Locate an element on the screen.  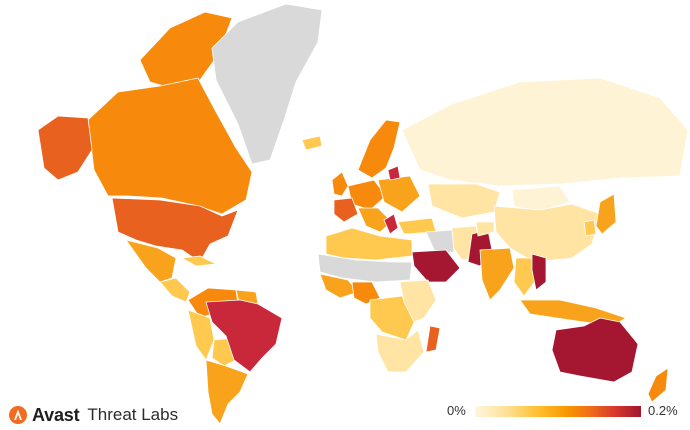
legend-max-label: 0.2% is located at coordinates (663, 410).